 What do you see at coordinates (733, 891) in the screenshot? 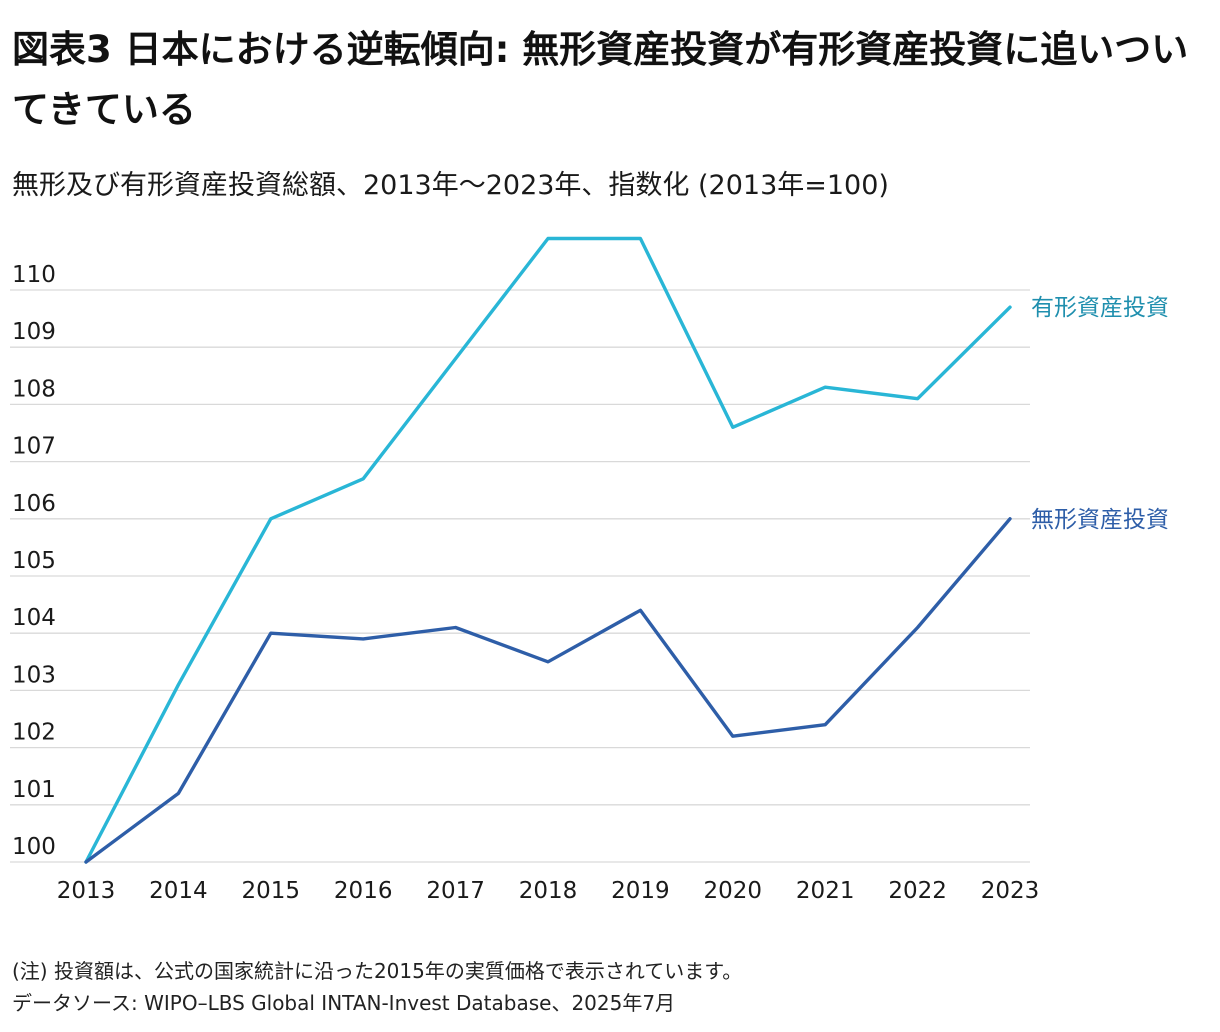
I see `x-tick-label: 2020` at bounding box center [733, 891].